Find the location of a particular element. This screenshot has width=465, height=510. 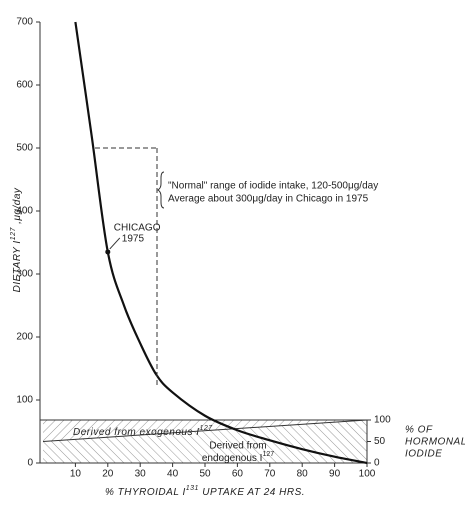

y-axis-label-part: DIETARY I is located at coordinates (17, 266).